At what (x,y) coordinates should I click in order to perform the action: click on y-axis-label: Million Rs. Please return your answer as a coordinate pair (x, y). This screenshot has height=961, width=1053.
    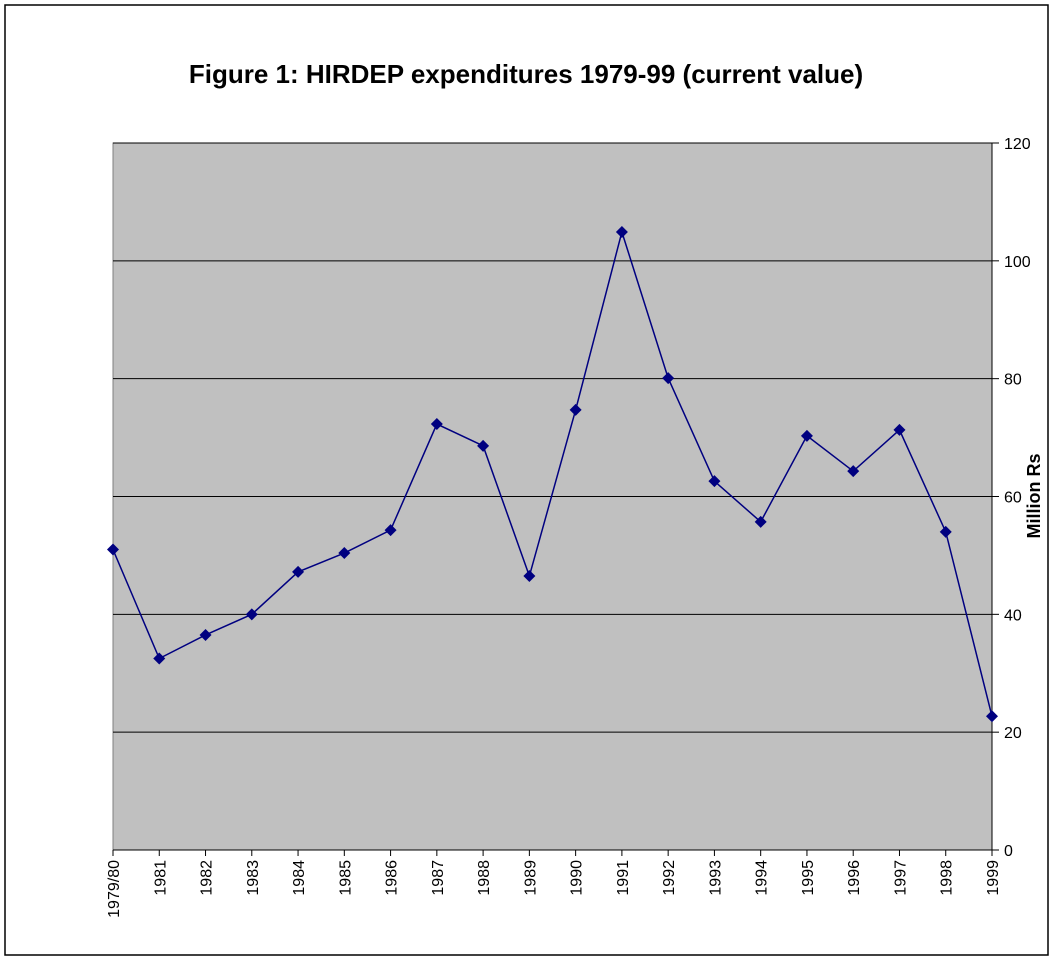
    Looking at the image, I should click on (1034, 496).